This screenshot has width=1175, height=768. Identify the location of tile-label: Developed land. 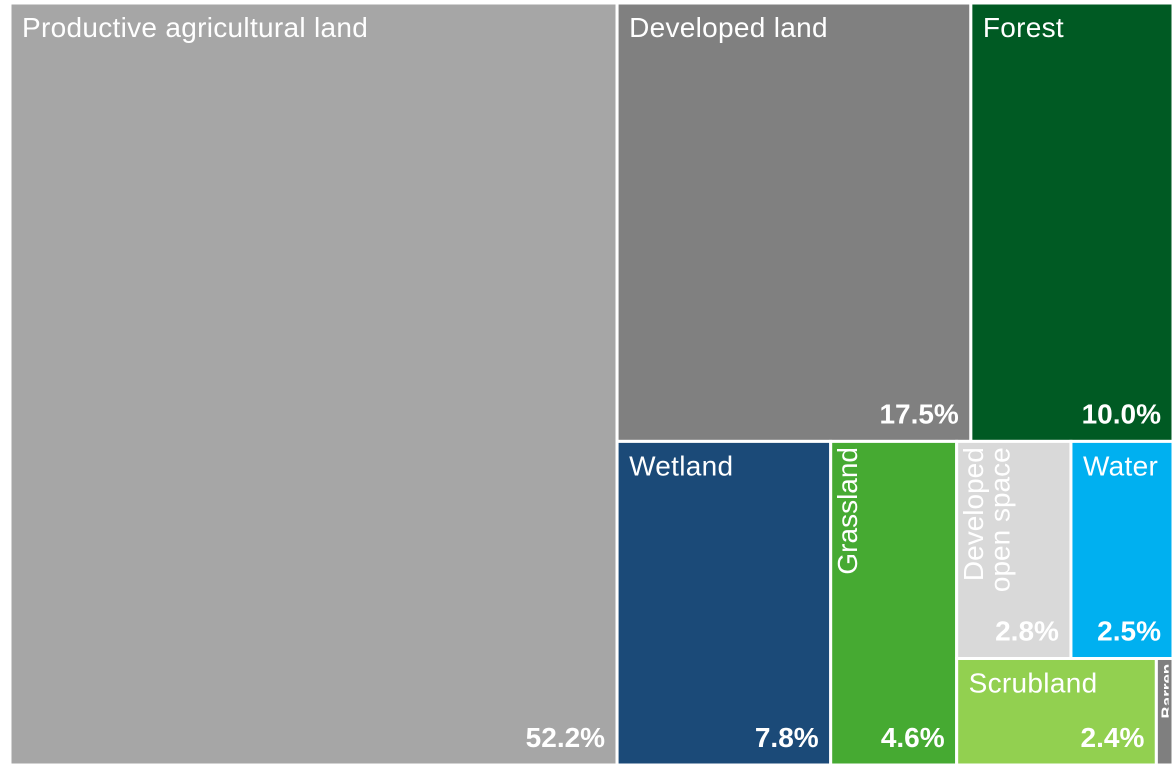
(728, 27).